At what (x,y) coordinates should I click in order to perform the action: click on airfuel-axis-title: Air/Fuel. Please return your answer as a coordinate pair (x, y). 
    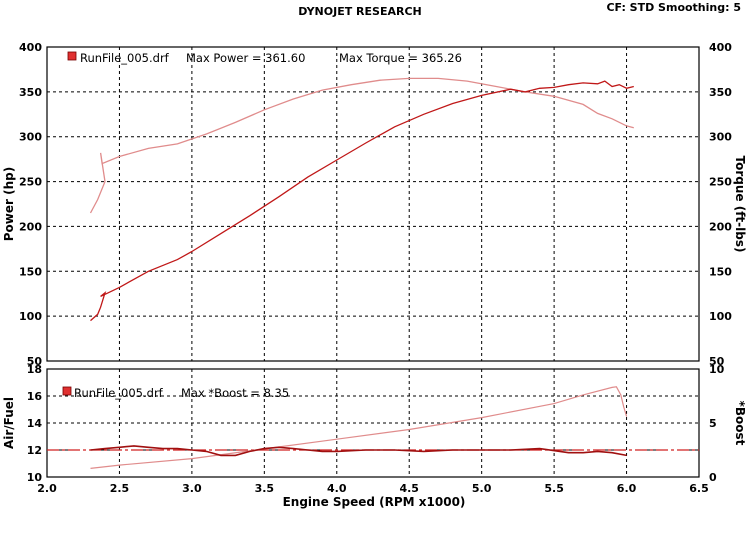
    Looking at the image, I should click on (9, 423).